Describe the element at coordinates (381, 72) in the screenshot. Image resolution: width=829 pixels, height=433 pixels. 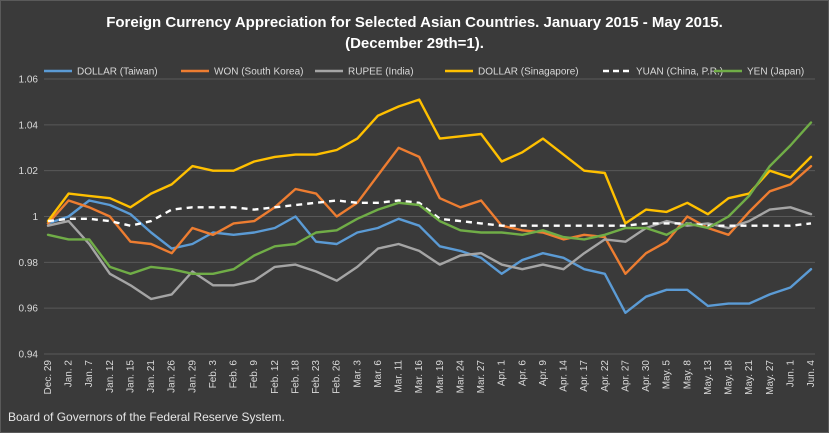
I see `legend-label-2: RUPEE (India)` at that location.